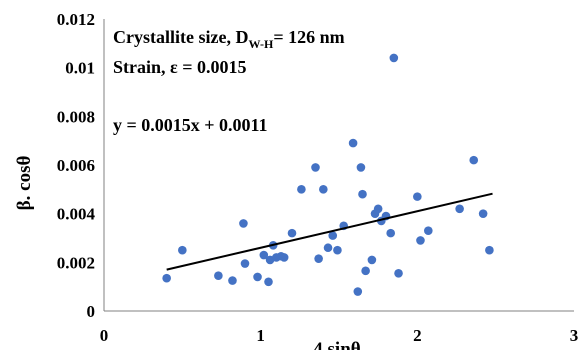  I want to click on y-tick-label: 0.01, so click(80, 68).